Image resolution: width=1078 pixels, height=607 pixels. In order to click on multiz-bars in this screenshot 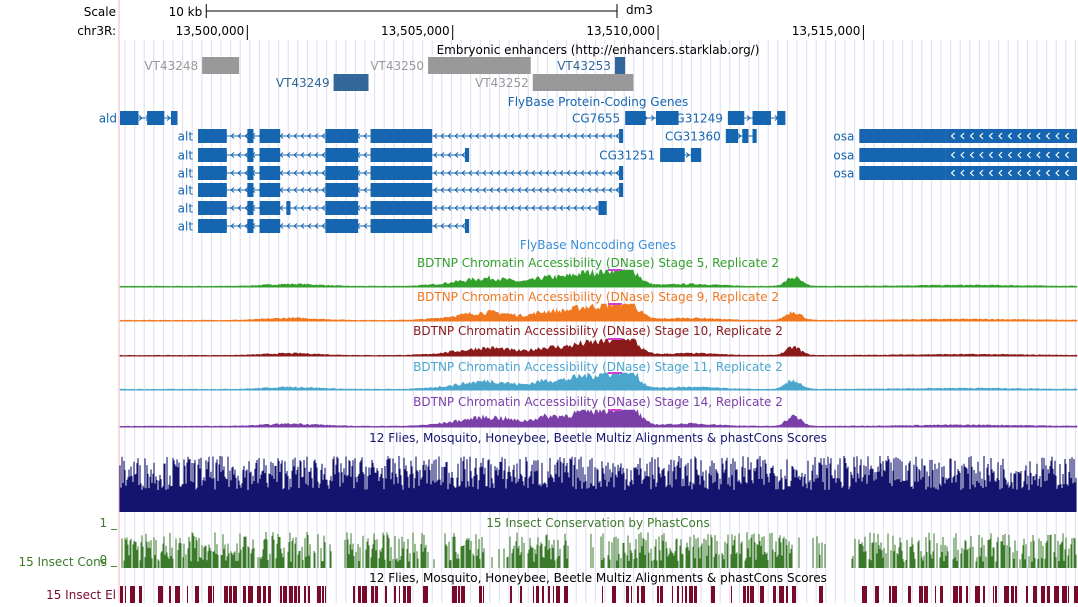, I will do `click(598, 484)`.